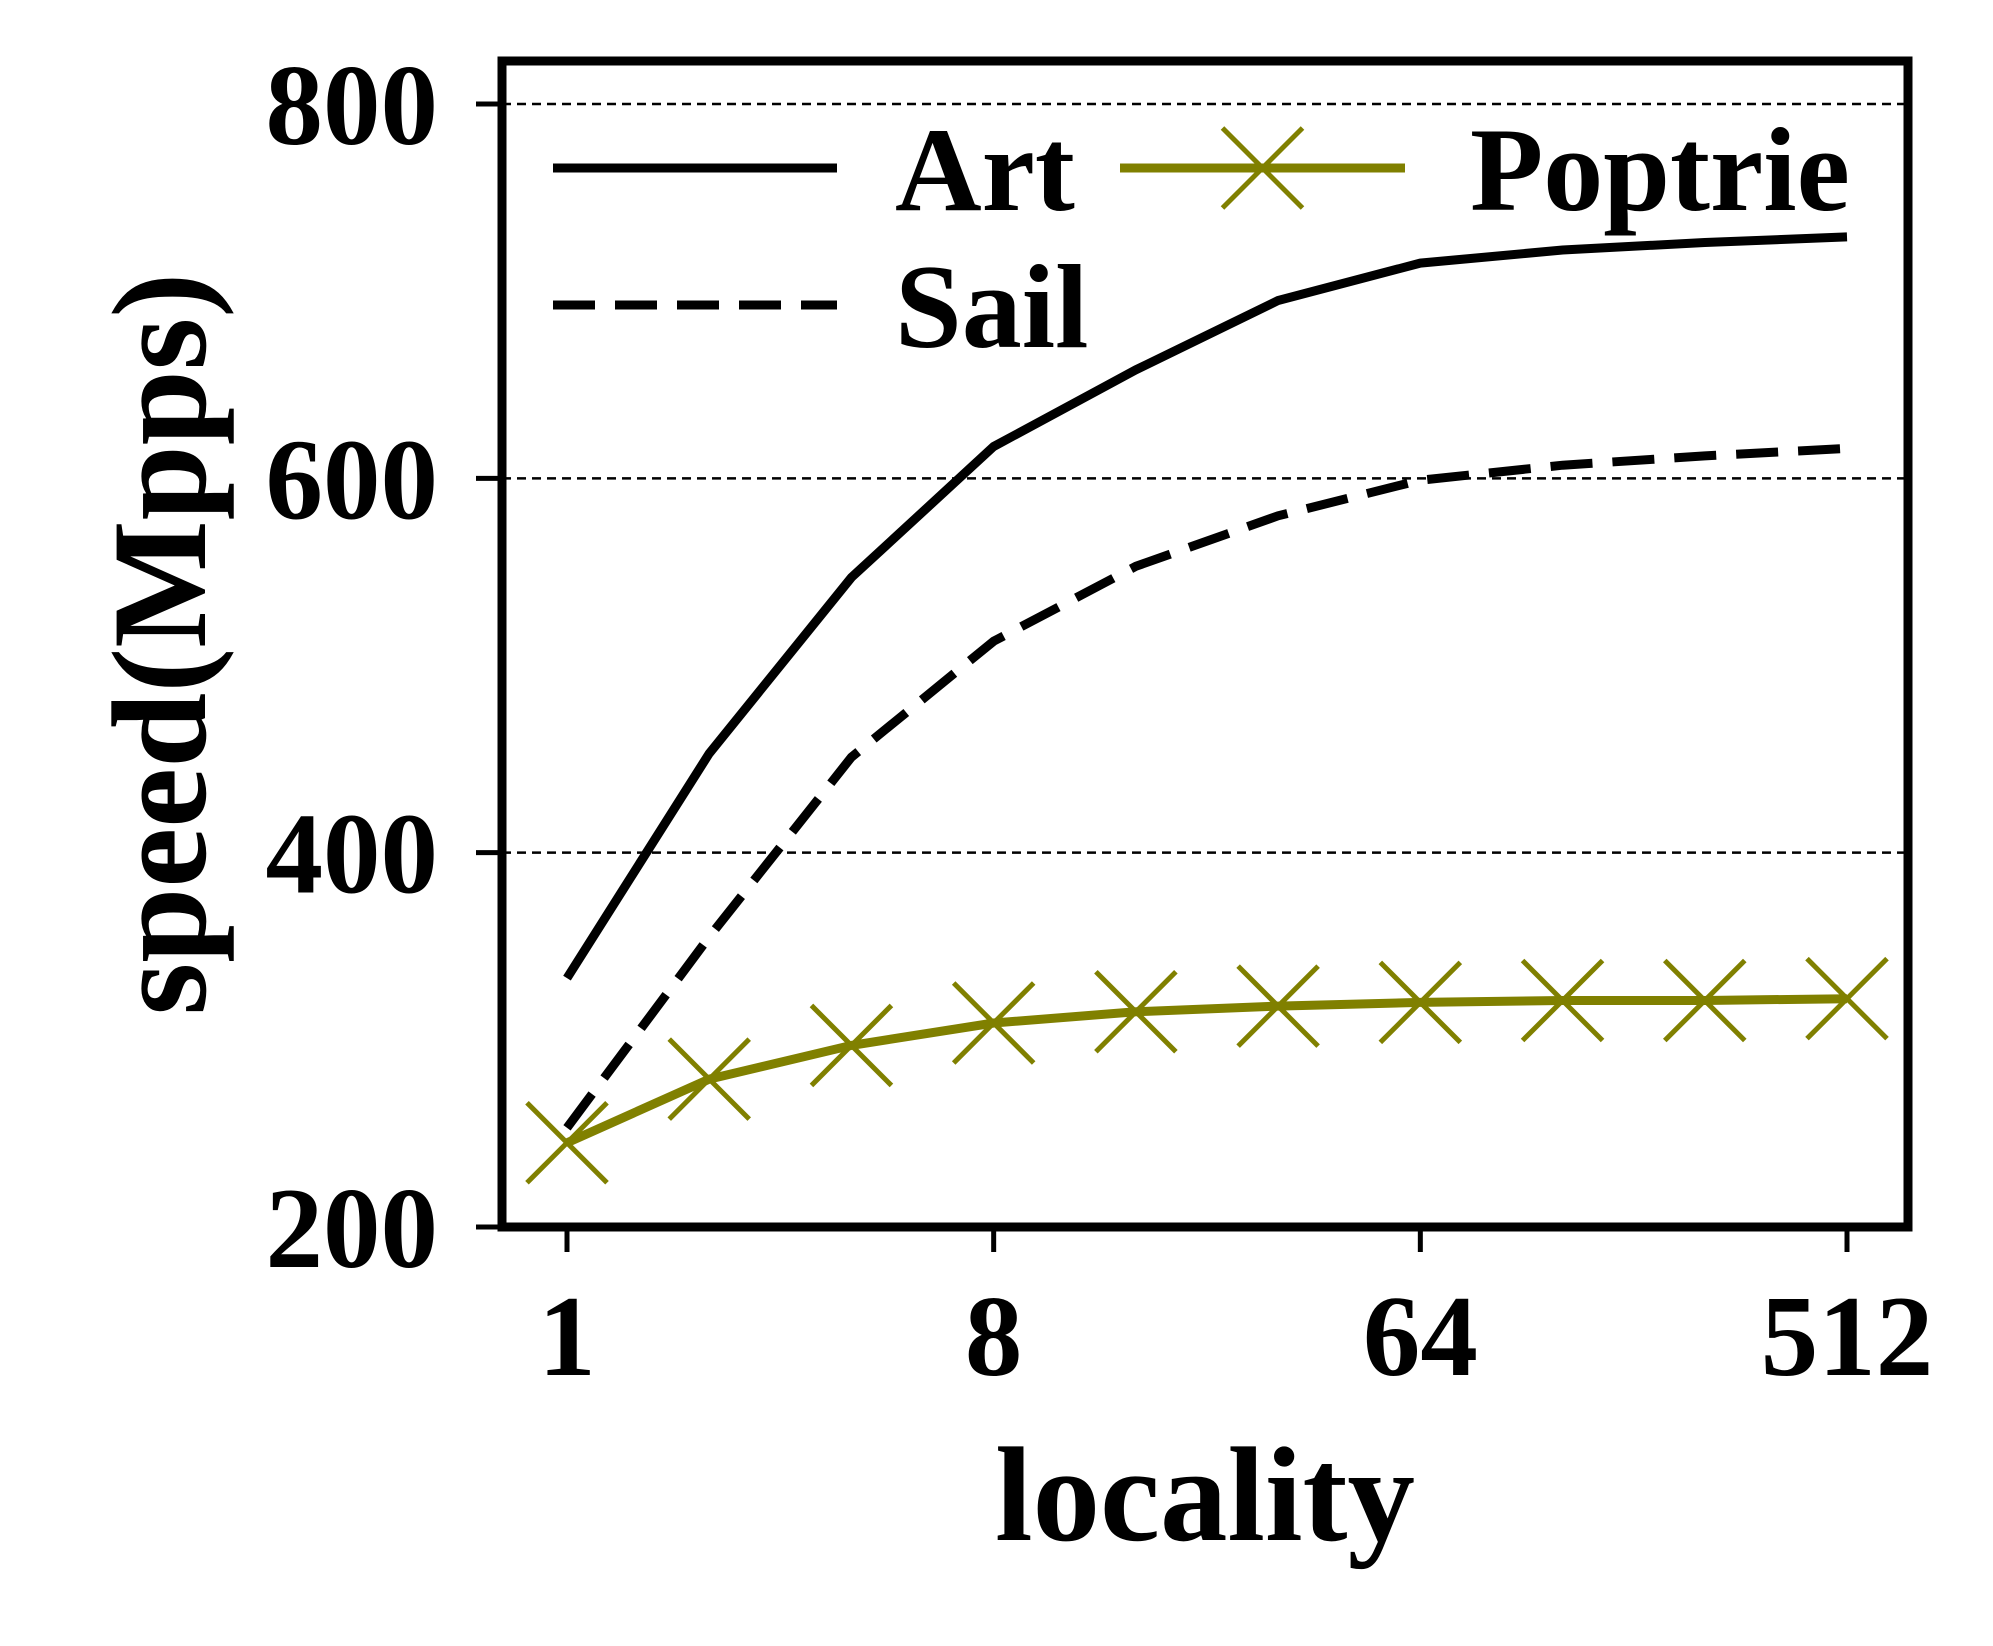 The height and width of the screenshot is (1646, 1993). I want to click on x-tick-label-1: 1, so click(567, 1336).